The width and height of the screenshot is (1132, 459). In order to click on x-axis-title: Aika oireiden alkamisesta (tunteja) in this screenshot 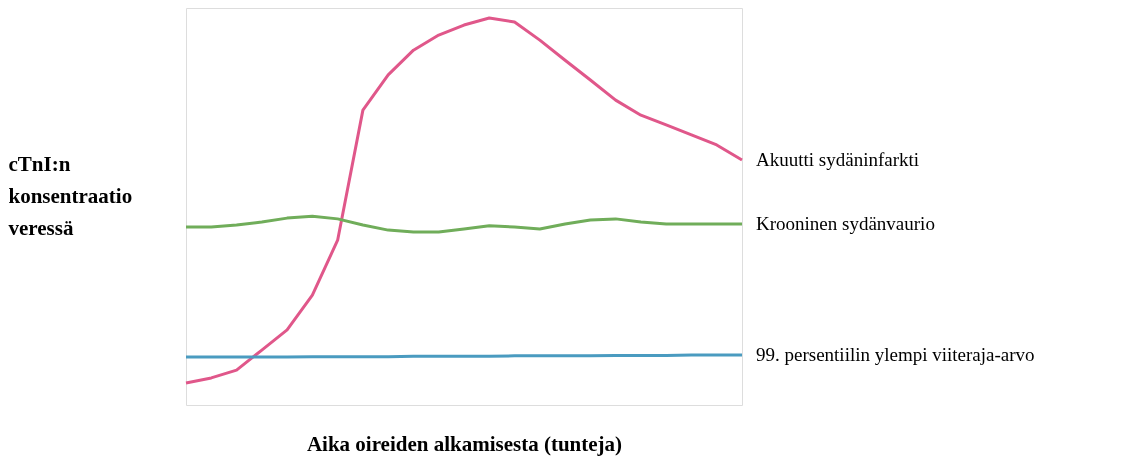, I will do `click(464, 443)`.